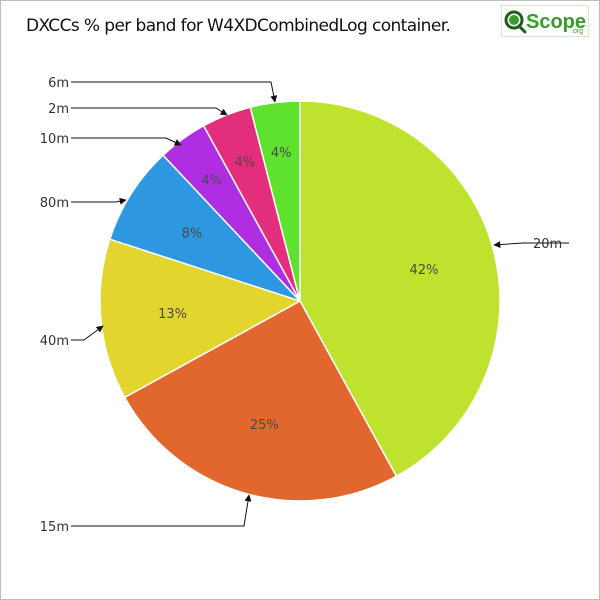 The image size is (600, 600). I want to click on callout-label-6m: 6m, so click(58, 83).